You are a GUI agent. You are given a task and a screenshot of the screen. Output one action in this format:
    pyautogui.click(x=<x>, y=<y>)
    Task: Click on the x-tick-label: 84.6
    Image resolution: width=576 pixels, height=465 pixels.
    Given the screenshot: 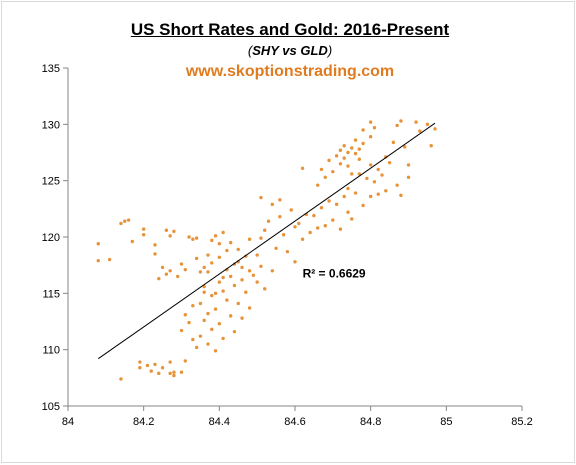 What is the action you would take?
    pyautogui.click(x=294, y=422)
    